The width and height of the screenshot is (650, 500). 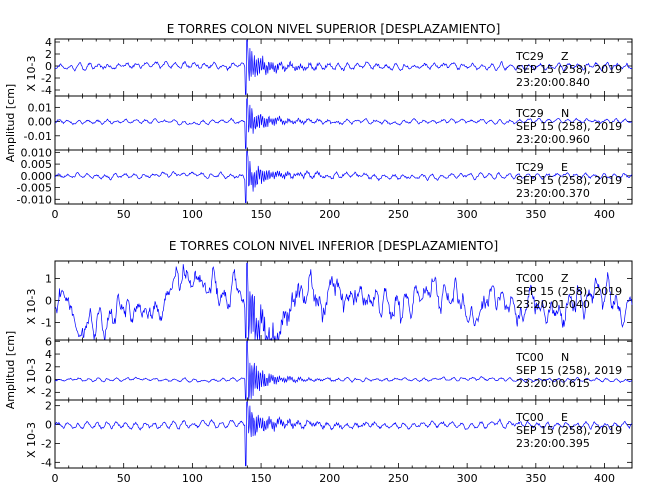 What do you see at coordinates (553, 82) in the screenshot?
I see `time-label: 23:20:00.840` at bounding box center [553, 82].